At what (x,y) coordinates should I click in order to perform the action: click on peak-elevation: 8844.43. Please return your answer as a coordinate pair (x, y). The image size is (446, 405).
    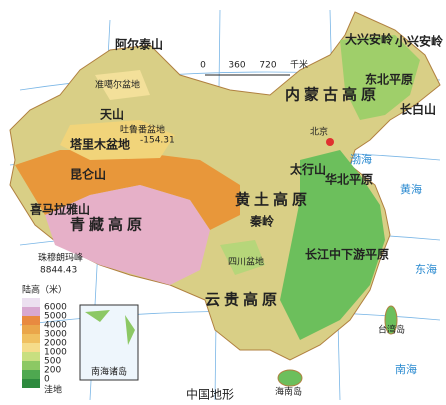
    Looking at the image, I should click on (58, 271).